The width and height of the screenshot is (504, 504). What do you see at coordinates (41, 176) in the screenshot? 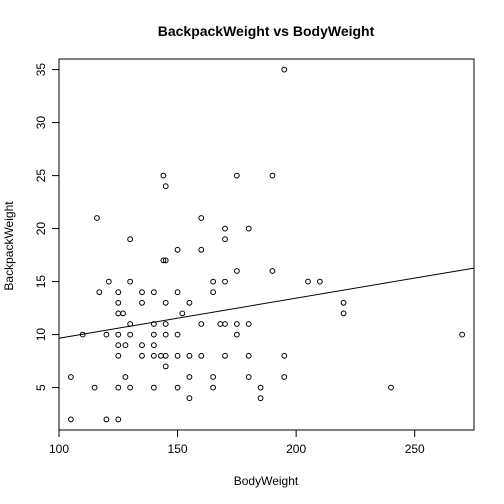
I see `y-tick-label: 25` at bounding box center [41, 176].